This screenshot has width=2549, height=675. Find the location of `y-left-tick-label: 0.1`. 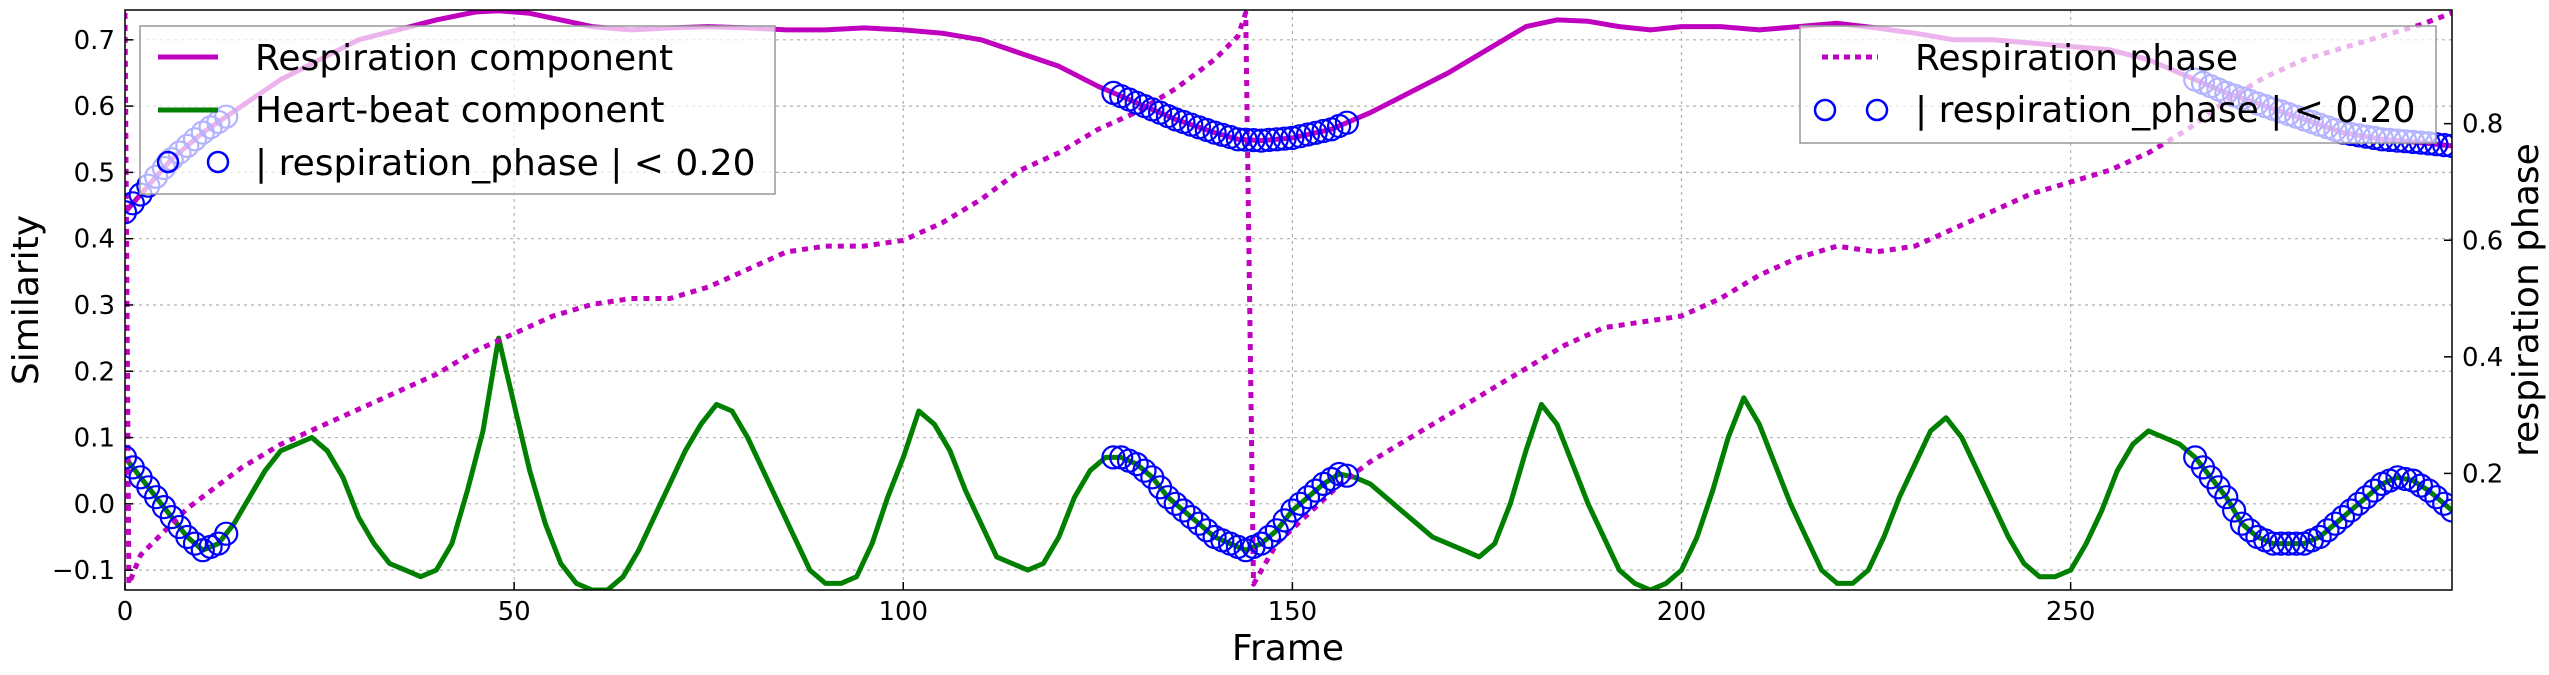

y-left-tick-label: 0.1 is located at coordinates (94, 439).